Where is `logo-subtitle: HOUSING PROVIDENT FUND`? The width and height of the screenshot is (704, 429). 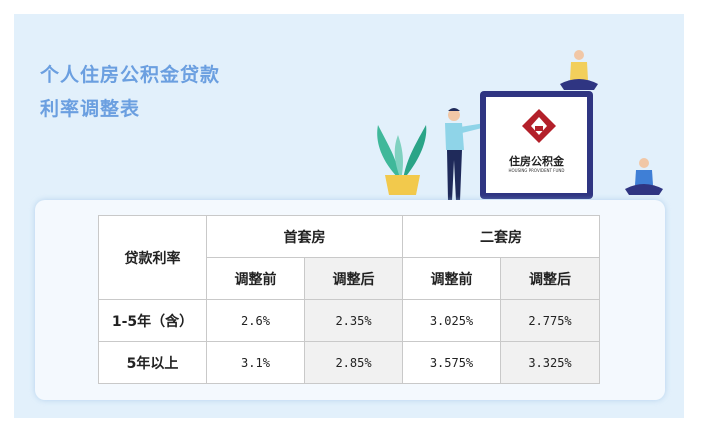 logo-subtitle: HOUSING PROVIDENT FUND is located at coordinates (536, 170).